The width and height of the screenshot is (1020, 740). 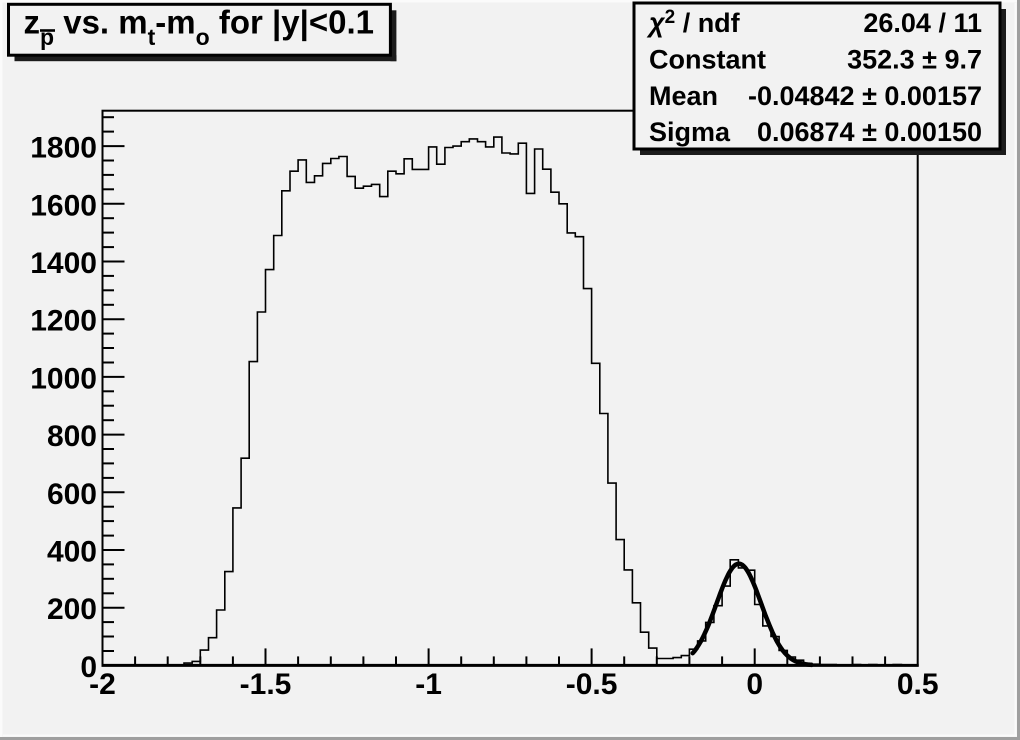 What do you see at coordinates (683, 96) in the screenshot?
I see `svg-text: Mean` at bounding box center [683, 96].